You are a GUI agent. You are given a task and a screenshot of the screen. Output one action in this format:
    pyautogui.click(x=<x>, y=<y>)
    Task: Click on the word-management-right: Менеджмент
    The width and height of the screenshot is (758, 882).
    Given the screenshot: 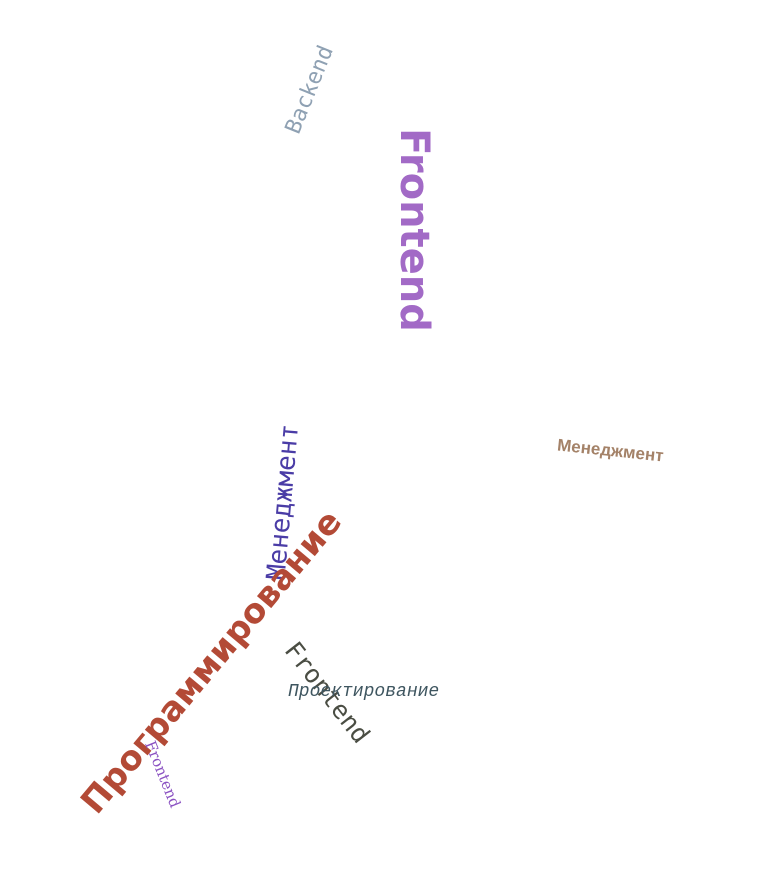 What is the action you would take?
    pyautogui.click(x=610, y=450)
    